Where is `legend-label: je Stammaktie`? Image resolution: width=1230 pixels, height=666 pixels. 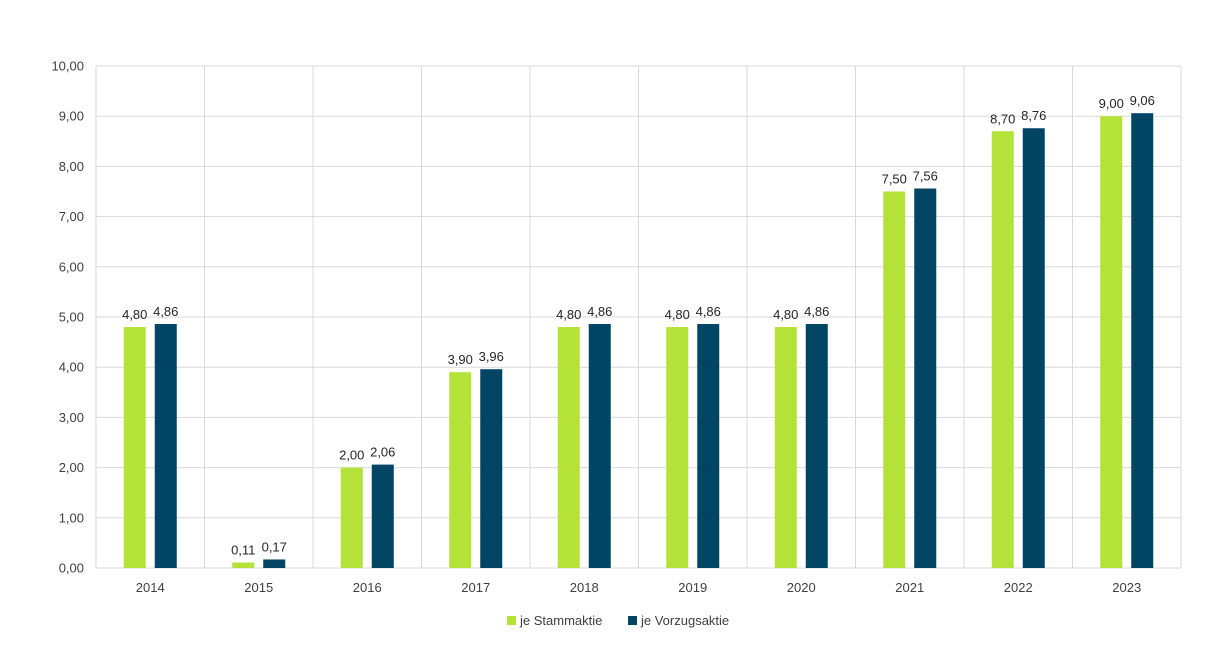 legend-label: je Stammaktie is located at coordinates (560, 620).